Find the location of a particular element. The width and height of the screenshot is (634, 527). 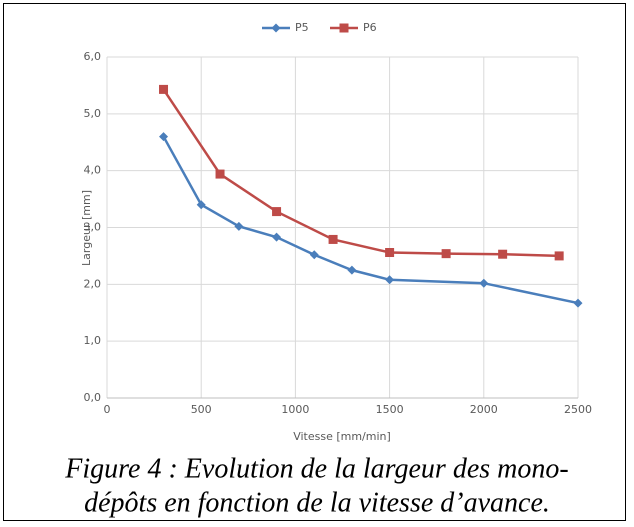

legend-label: P5 is located at coordinates (302, 27).